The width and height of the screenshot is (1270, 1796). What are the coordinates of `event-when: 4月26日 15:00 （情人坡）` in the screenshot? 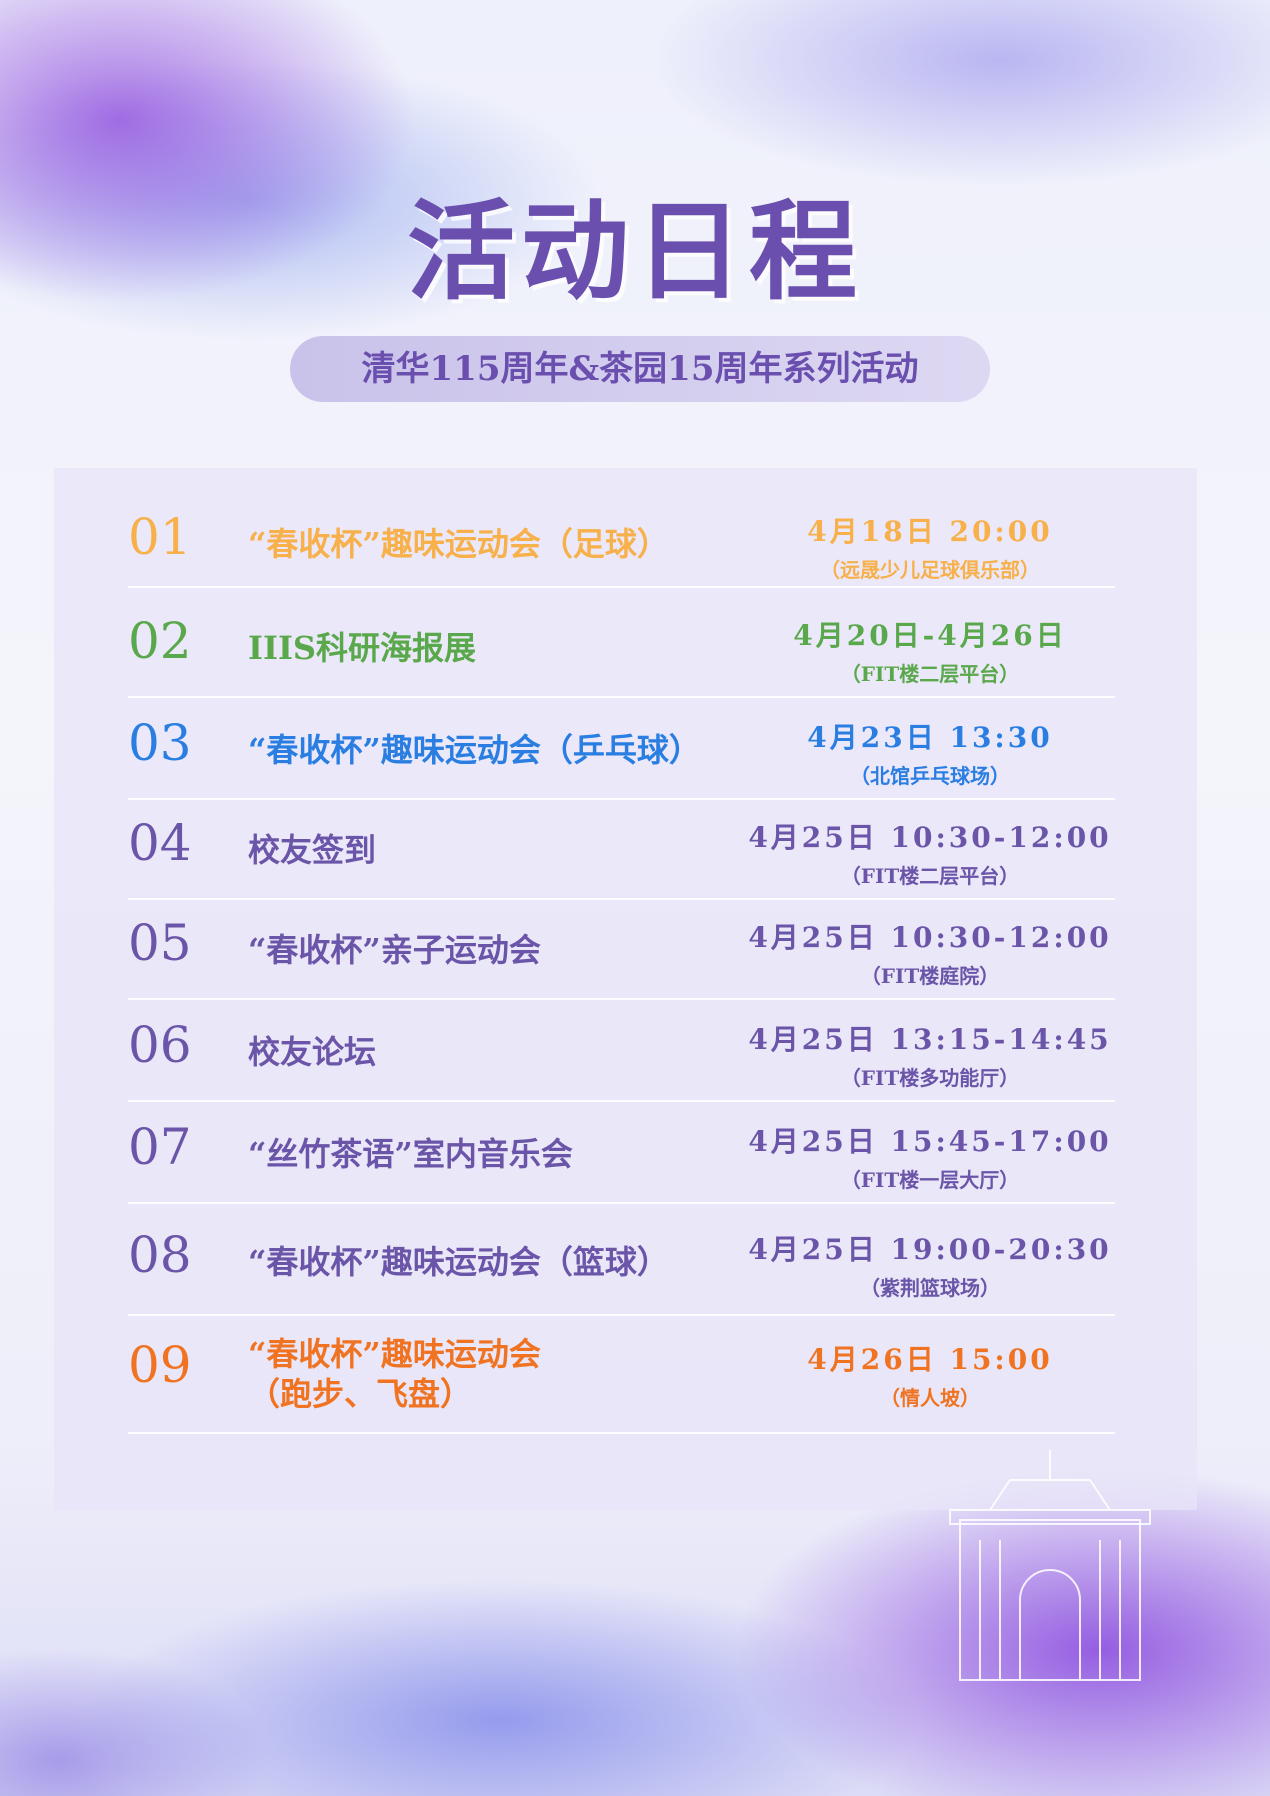 It's located at (930, 1374).